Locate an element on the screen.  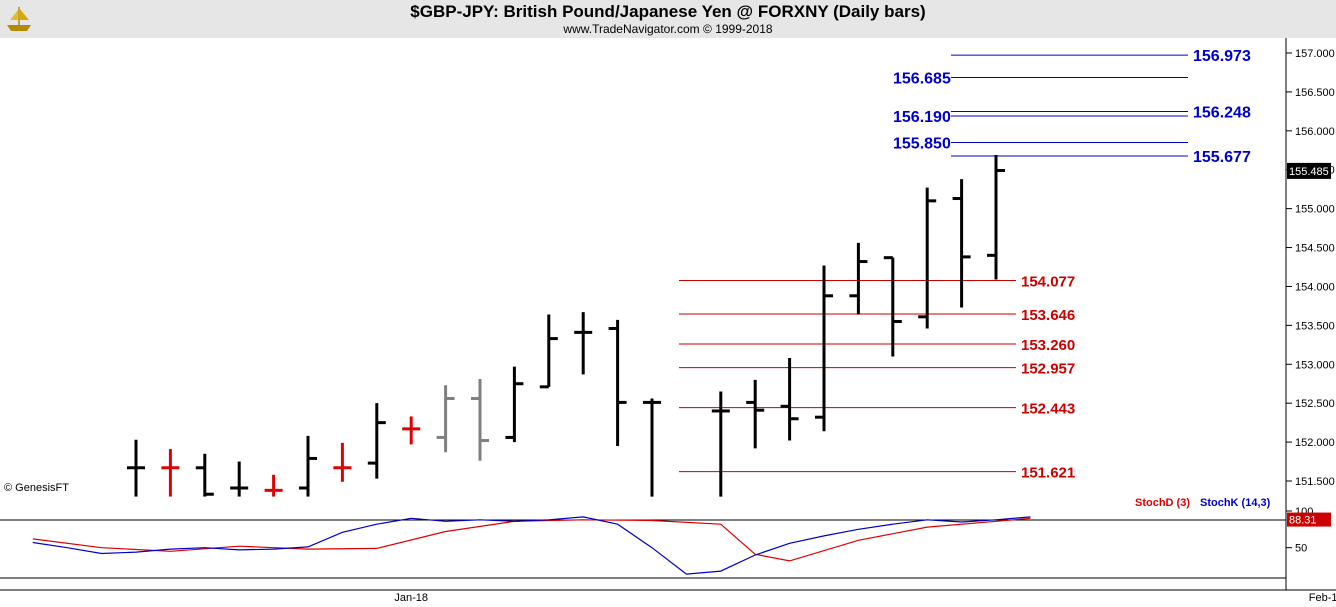
stochastic-lines is located at coordinates (531, 545).